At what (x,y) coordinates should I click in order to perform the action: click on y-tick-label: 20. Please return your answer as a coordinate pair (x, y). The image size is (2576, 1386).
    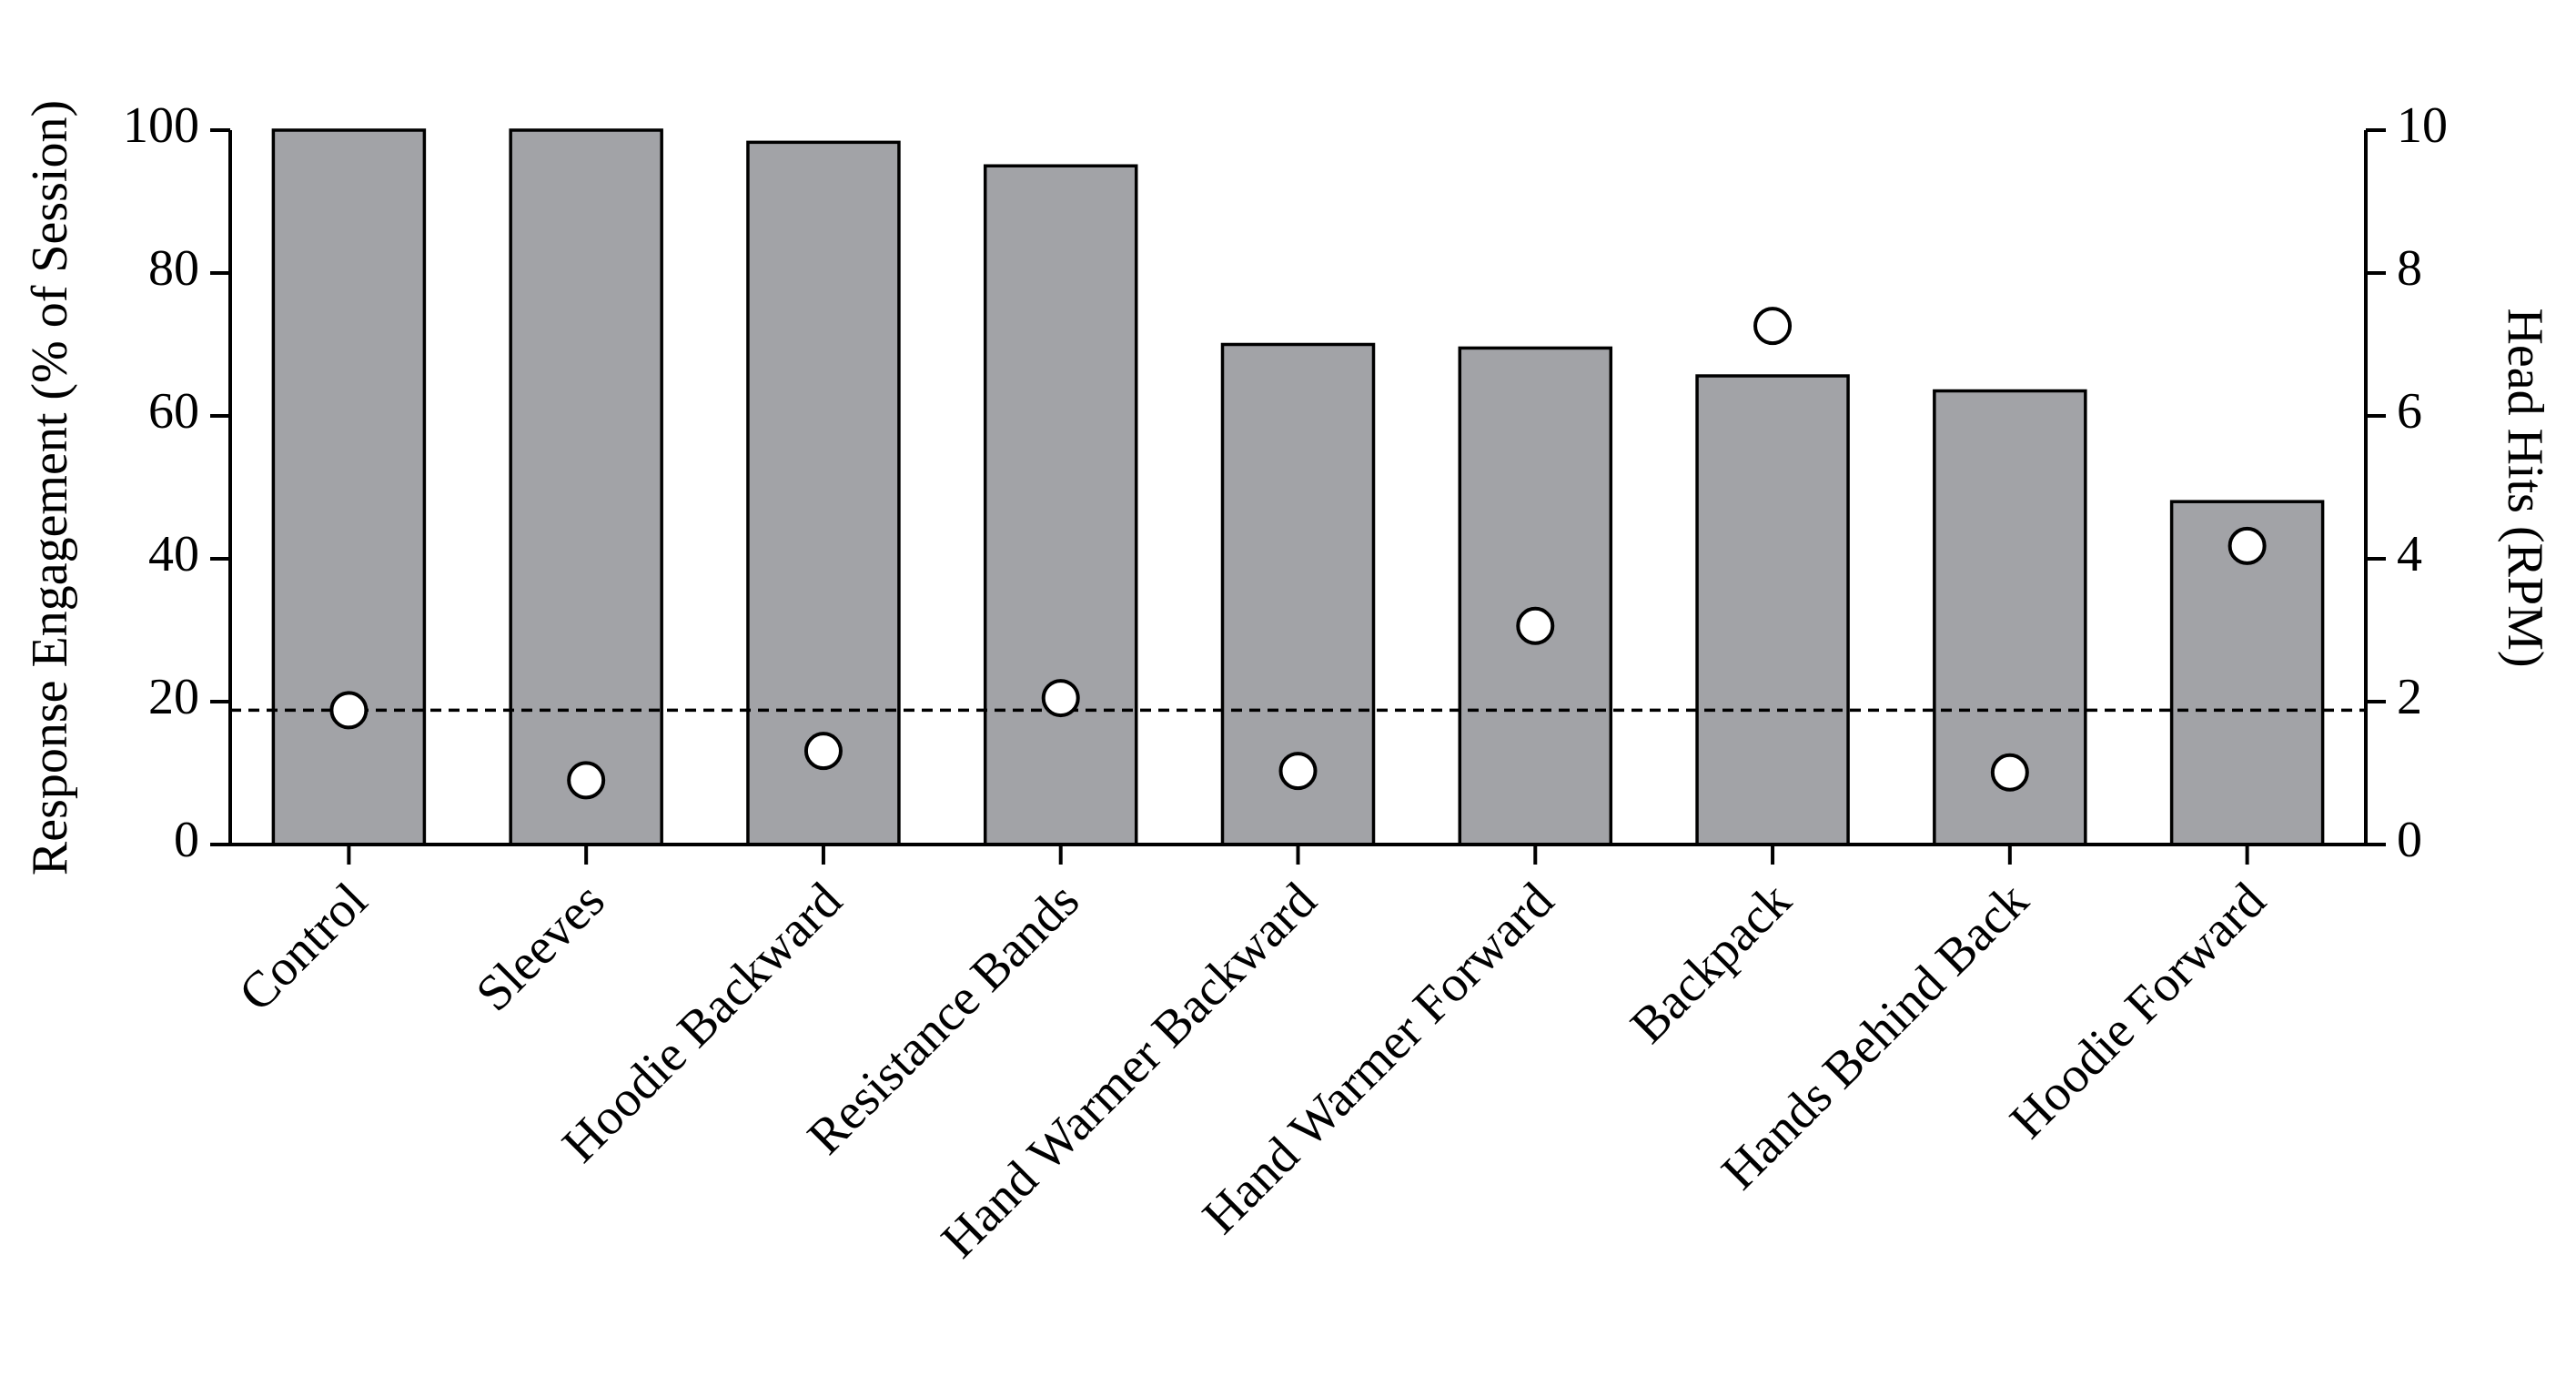
    Looking at the image, I should click on (173, 697).